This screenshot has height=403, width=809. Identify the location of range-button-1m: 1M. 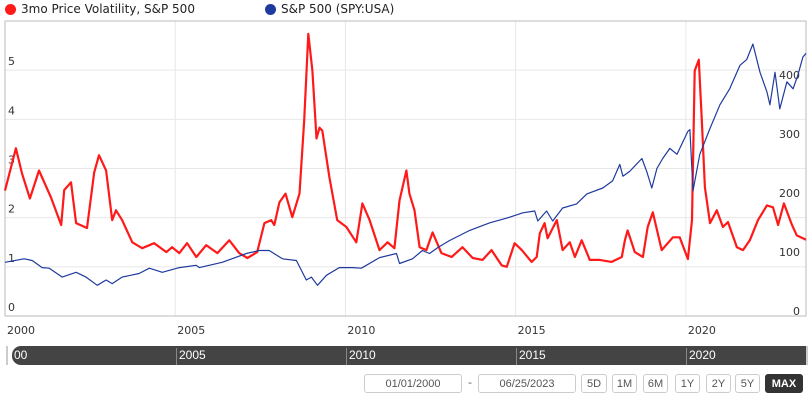
(624, 383).